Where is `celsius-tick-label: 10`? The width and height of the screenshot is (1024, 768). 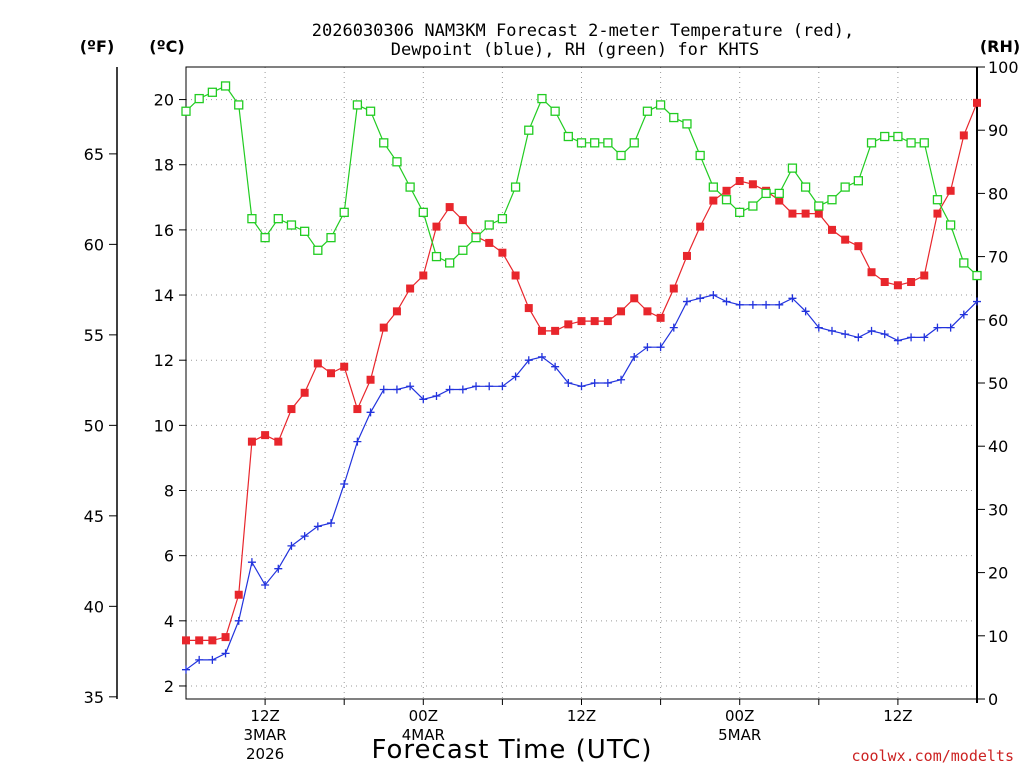 celsius-tick-label: 10 is located at coordinates (164, 425).